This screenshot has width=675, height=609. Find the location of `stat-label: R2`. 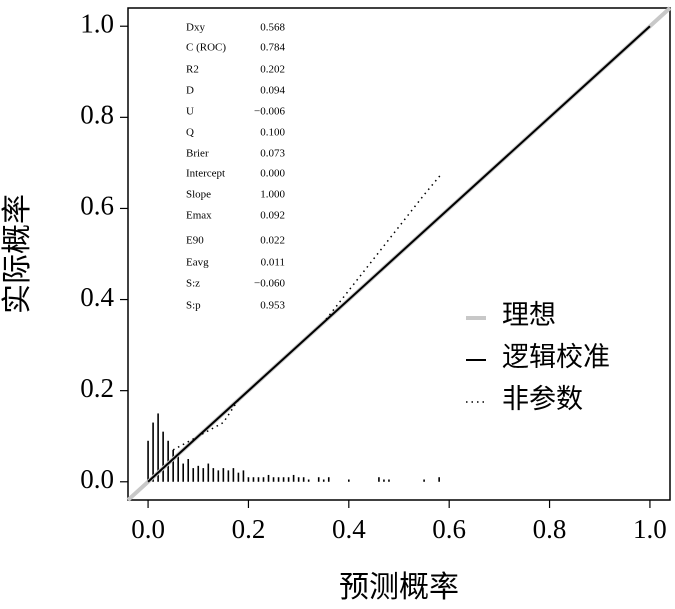

stat-label: R2 is located at coordinates (192, 70).